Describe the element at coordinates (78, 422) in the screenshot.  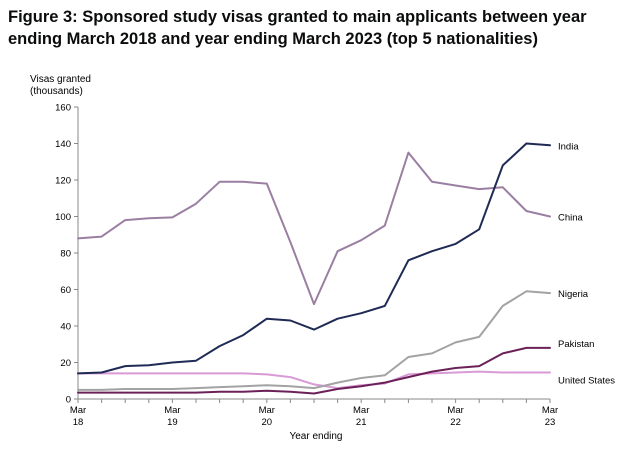
I see `x-tick-label-year: 18` at that location.